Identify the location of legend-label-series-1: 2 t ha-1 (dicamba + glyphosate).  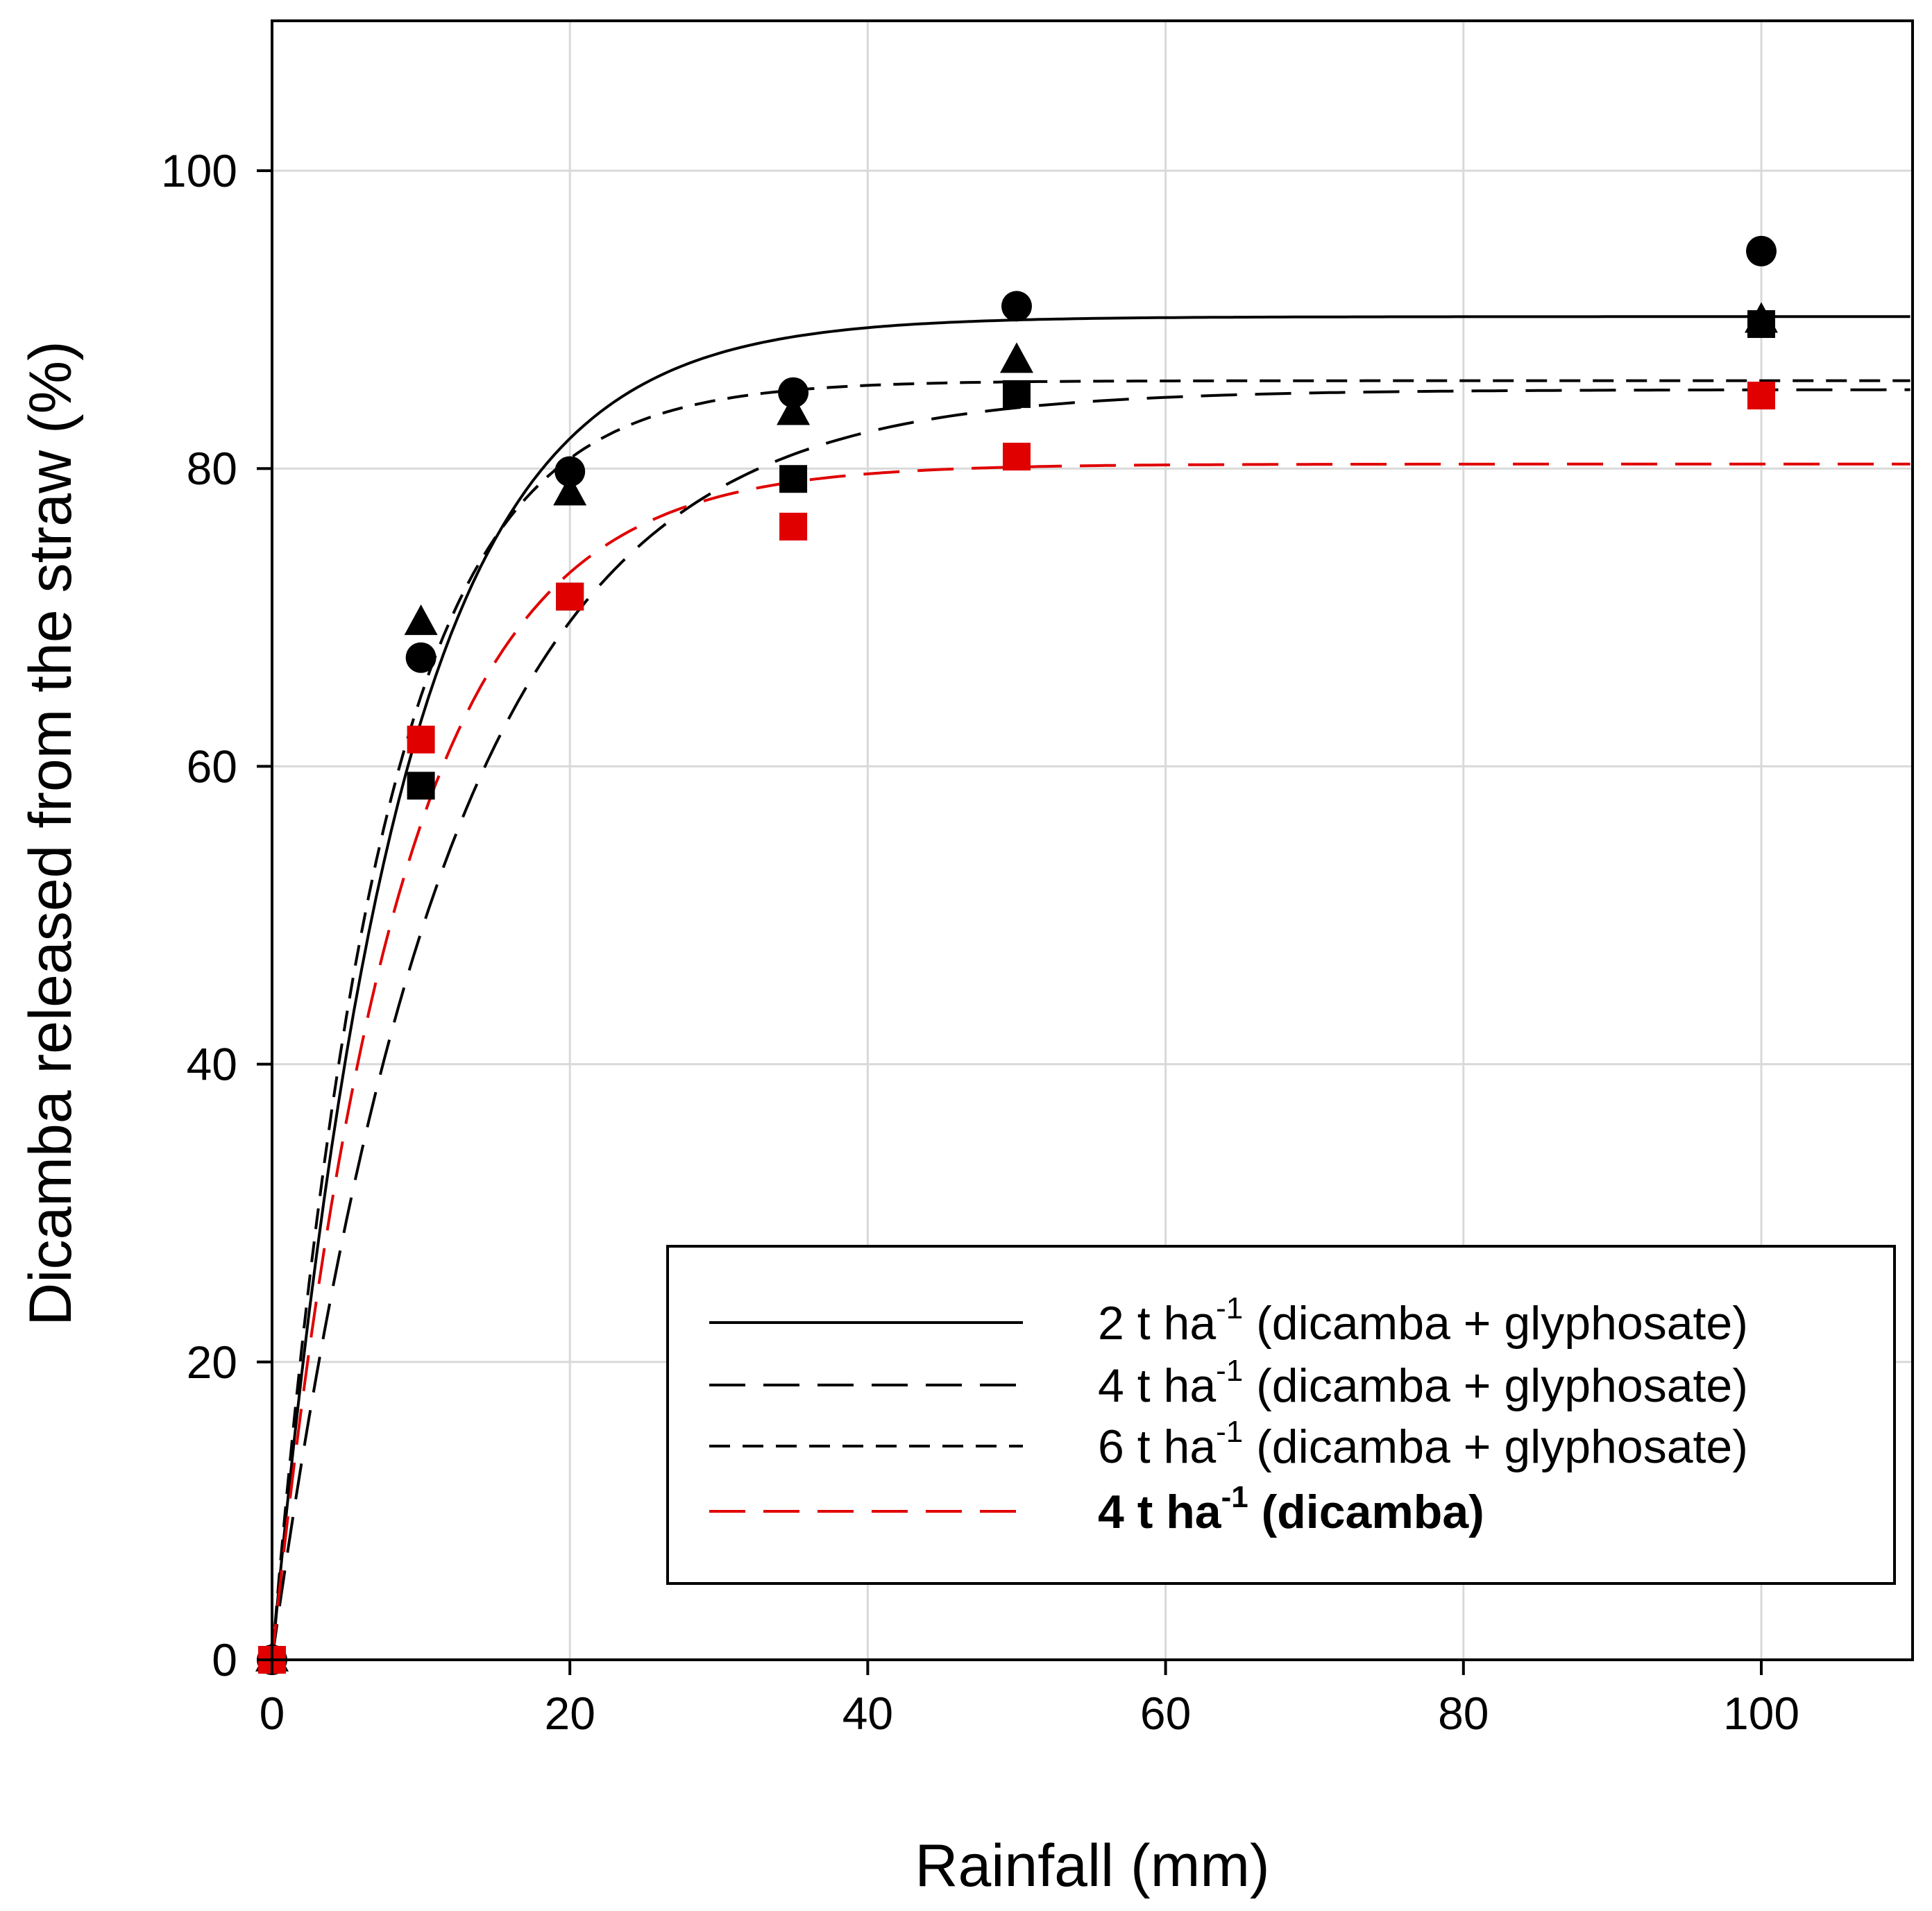
(1423, 1320).